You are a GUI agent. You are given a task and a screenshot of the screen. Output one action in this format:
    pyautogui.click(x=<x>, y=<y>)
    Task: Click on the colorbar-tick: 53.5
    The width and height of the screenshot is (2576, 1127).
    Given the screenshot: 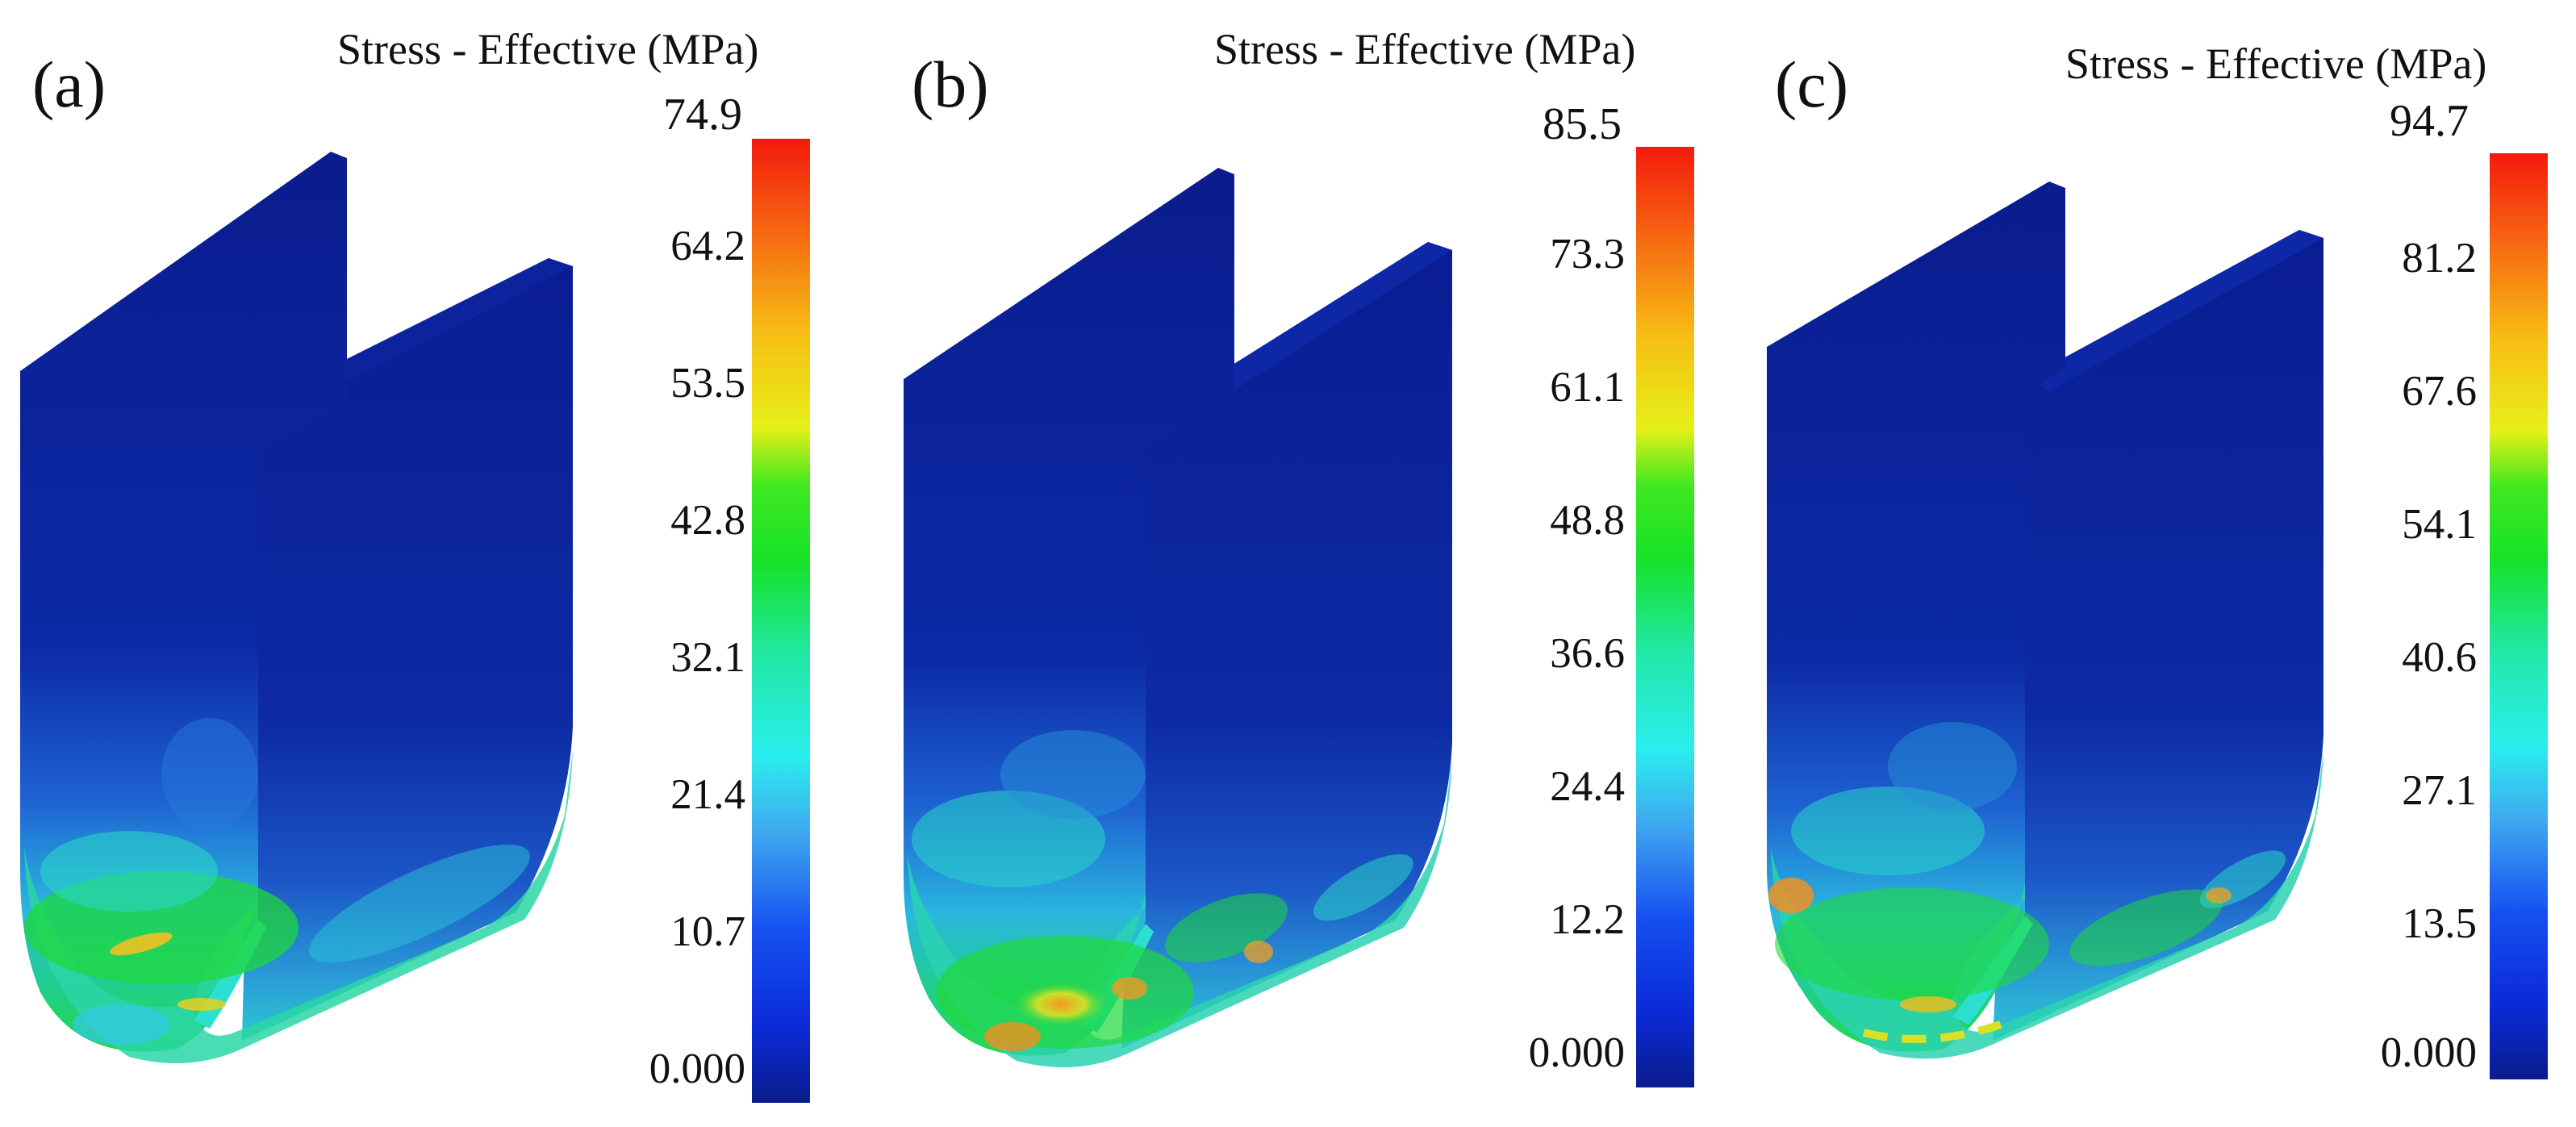 What is the action you would take?
    pyautogui.click(x=707, y=383)
    